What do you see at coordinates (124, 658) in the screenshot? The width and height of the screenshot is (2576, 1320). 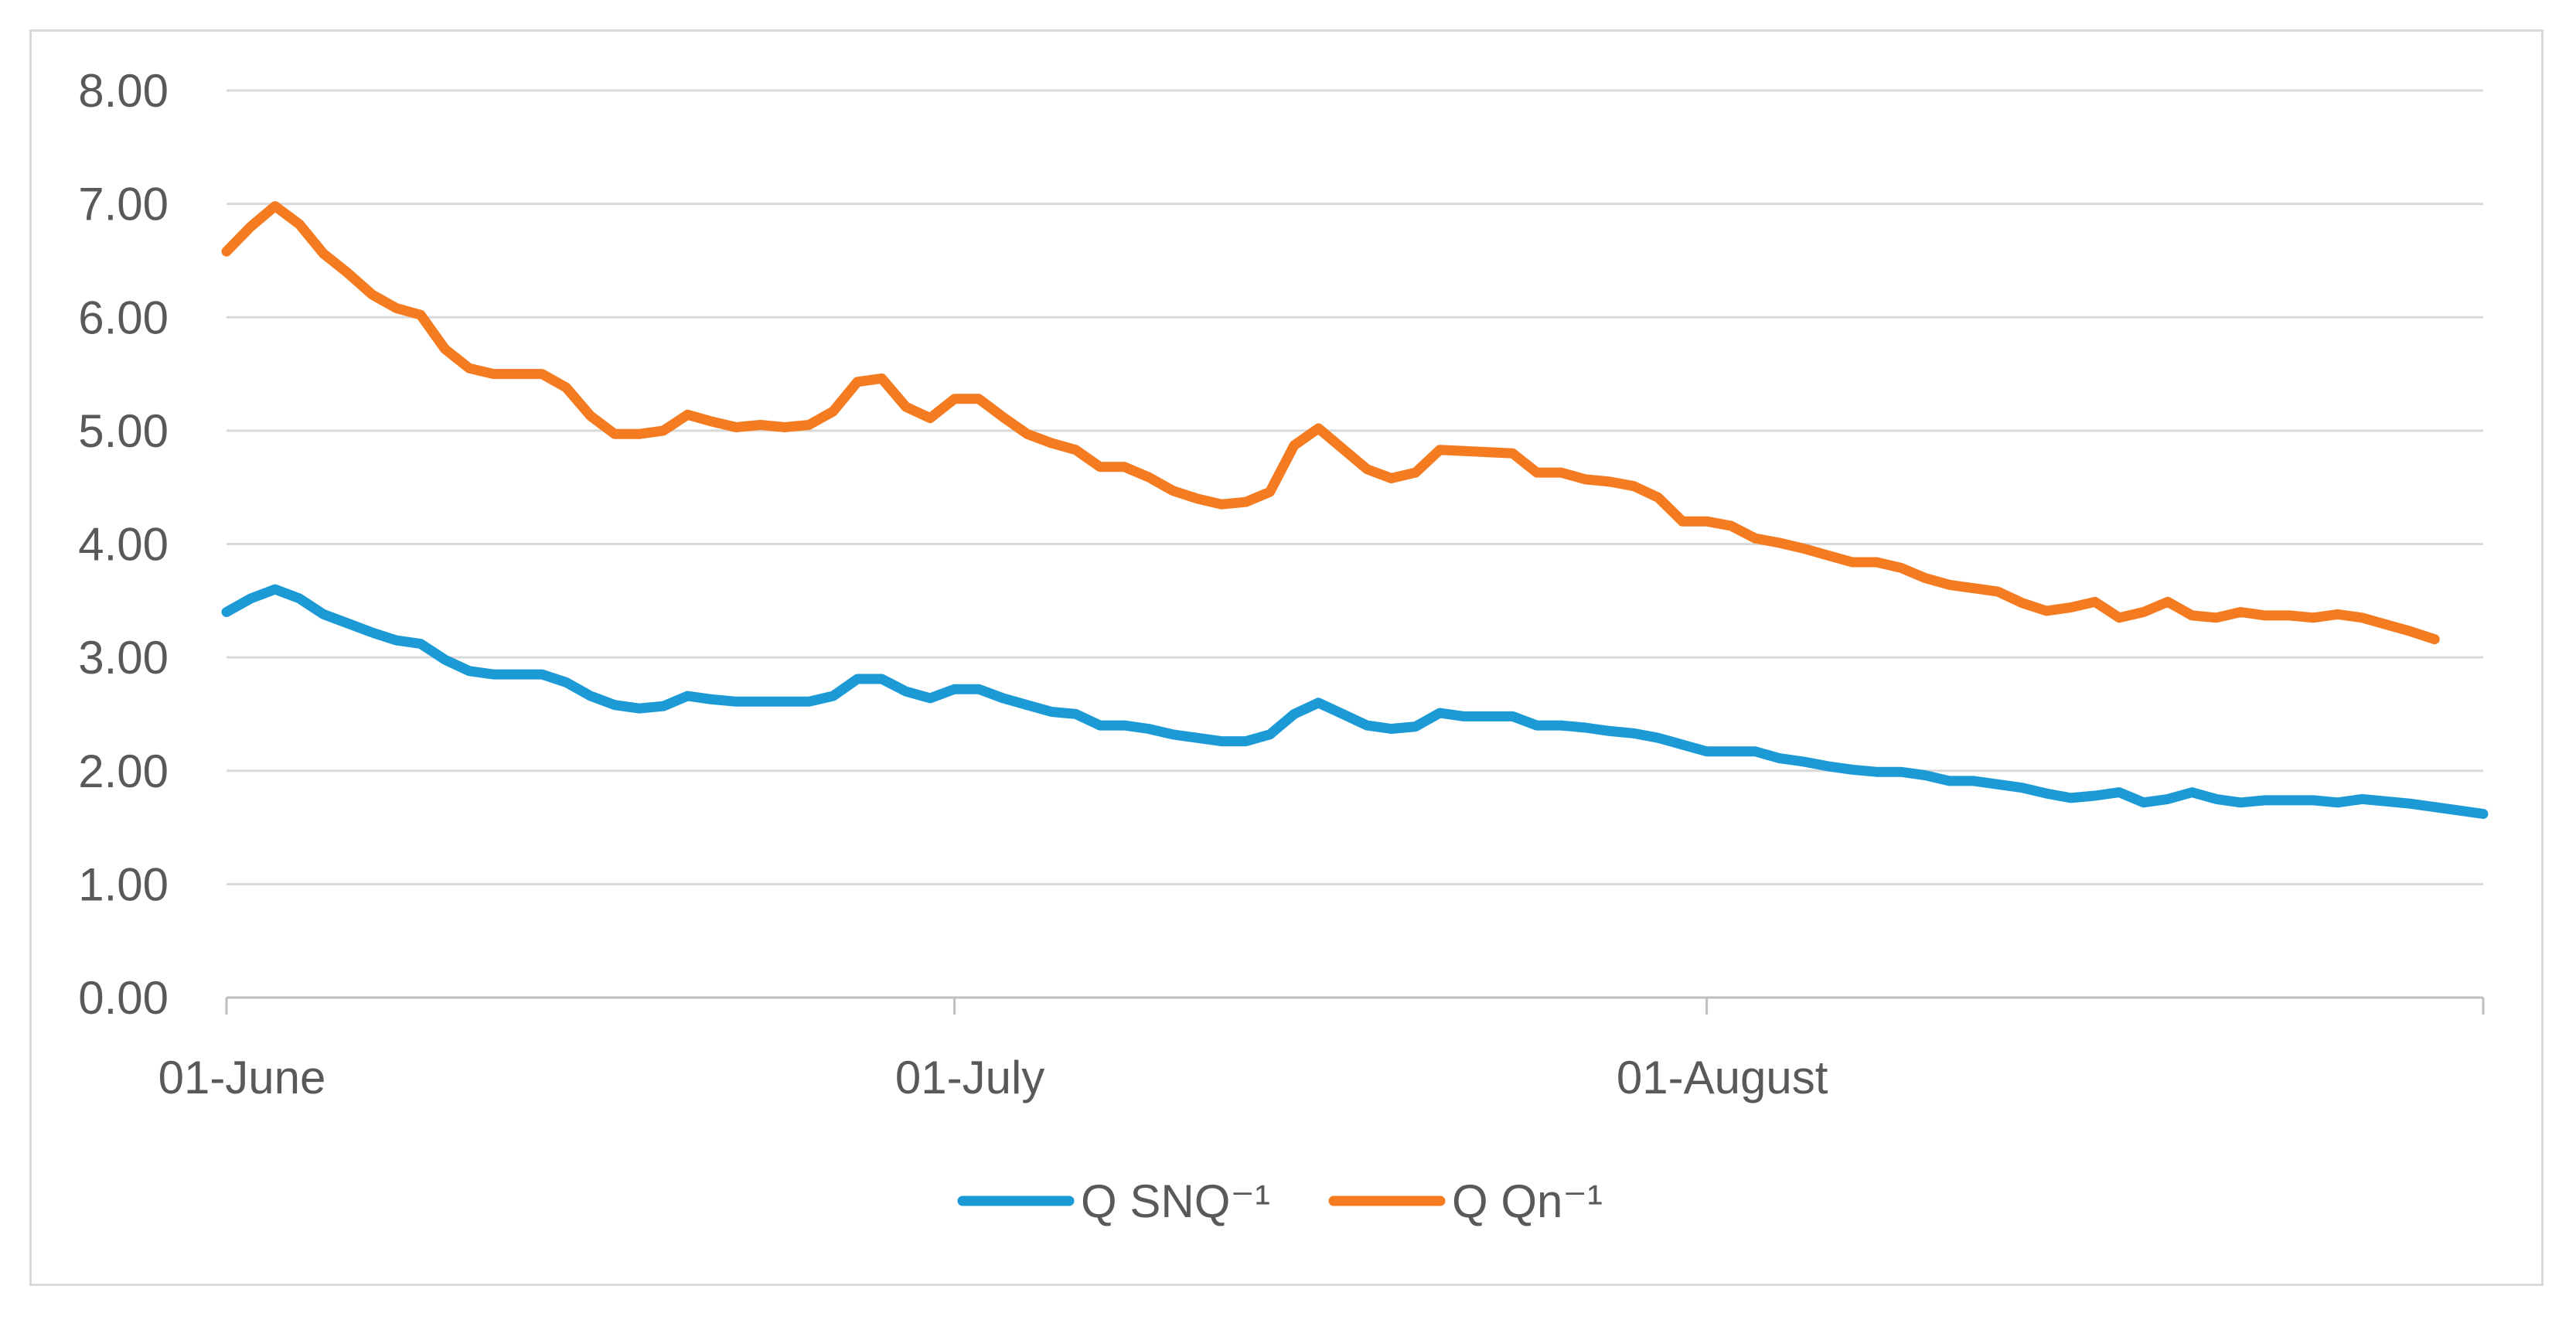 I see `y-tick-label: 3.00` at bounding box center [124, 658].